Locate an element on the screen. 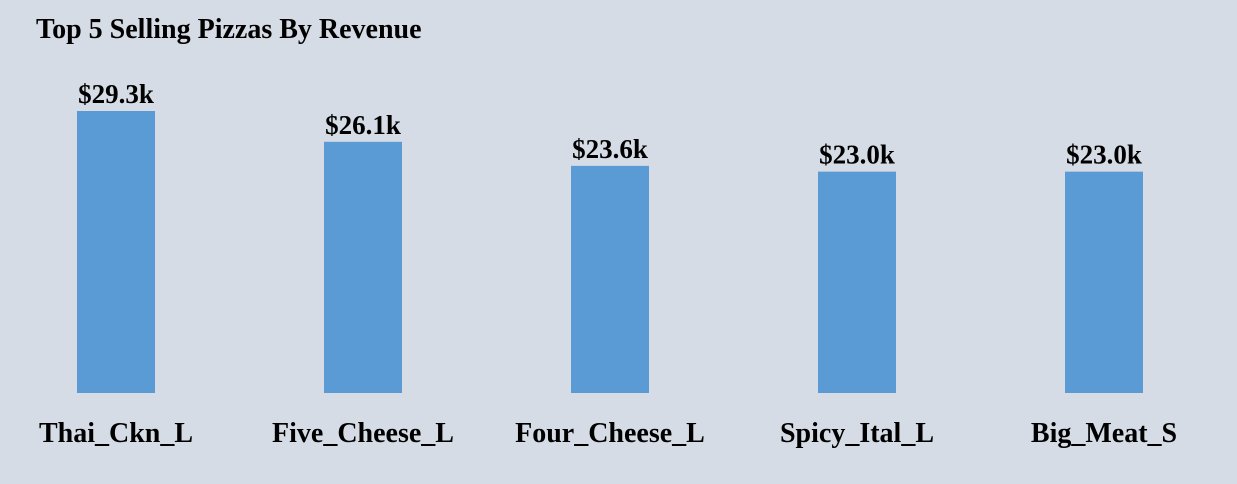 This screenshot has height=484, width=1237. bar-spicy-ital-l is located at coordinates (857, 282).